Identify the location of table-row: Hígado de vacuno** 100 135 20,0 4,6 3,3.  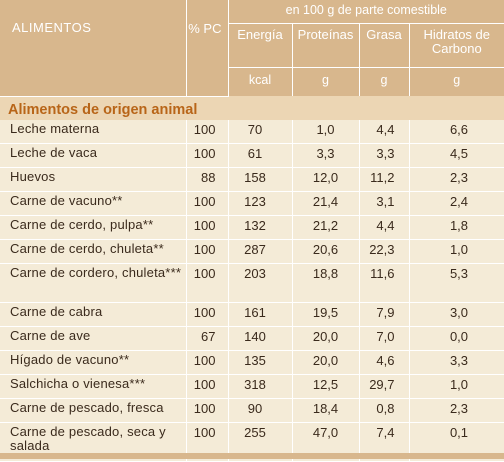
(252, 362).